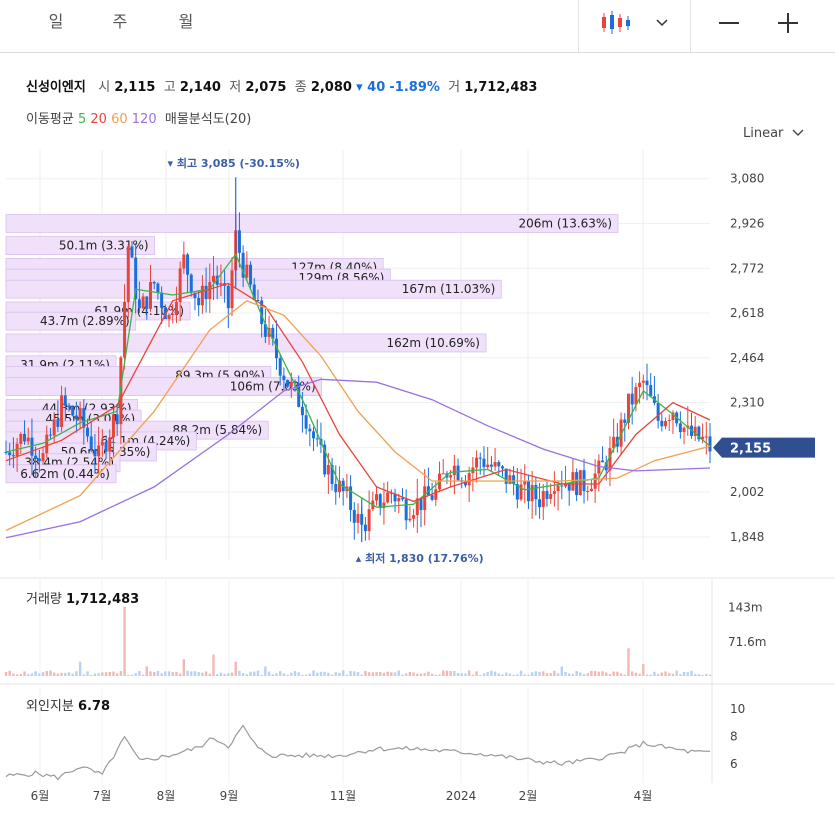 This screenshot has height=829, width=835. I want to click on plus-icon, so click(788, 23).